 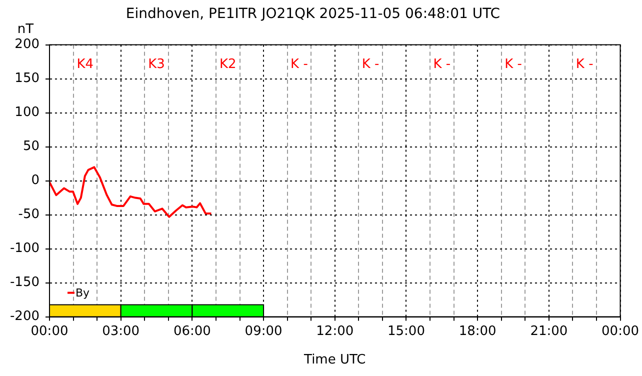 I want to click on y-tick-label: -150, so click(x=25, y=282).